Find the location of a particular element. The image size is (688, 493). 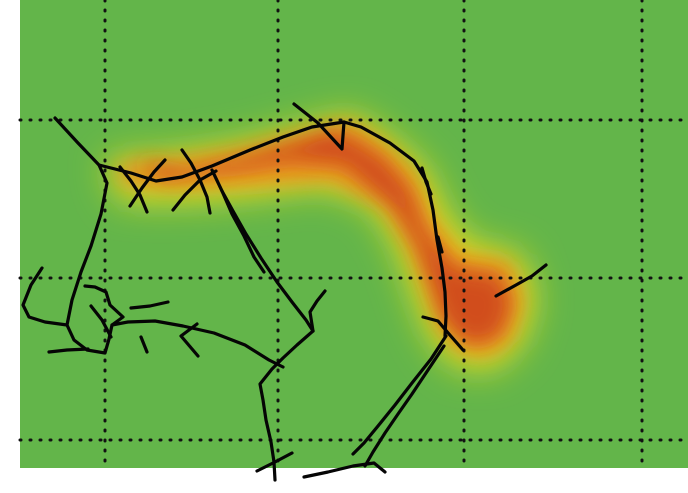

track-main-loop is located at coordinates (89, 235).